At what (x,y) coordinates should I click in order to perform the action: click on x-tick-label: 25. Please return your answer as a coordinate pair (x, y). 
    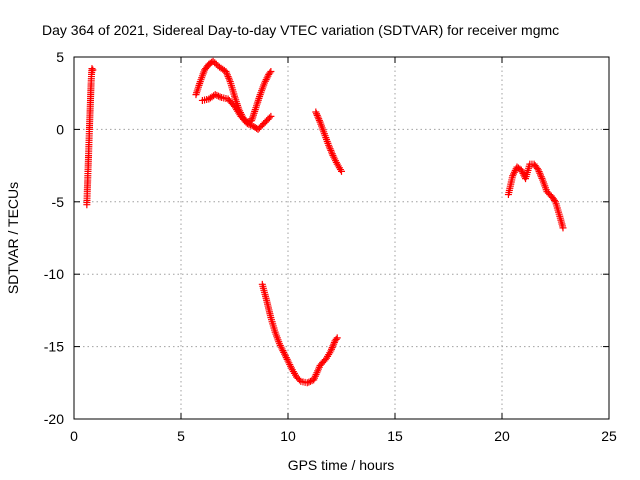
    Looking at the image, I should click on (609, 436).